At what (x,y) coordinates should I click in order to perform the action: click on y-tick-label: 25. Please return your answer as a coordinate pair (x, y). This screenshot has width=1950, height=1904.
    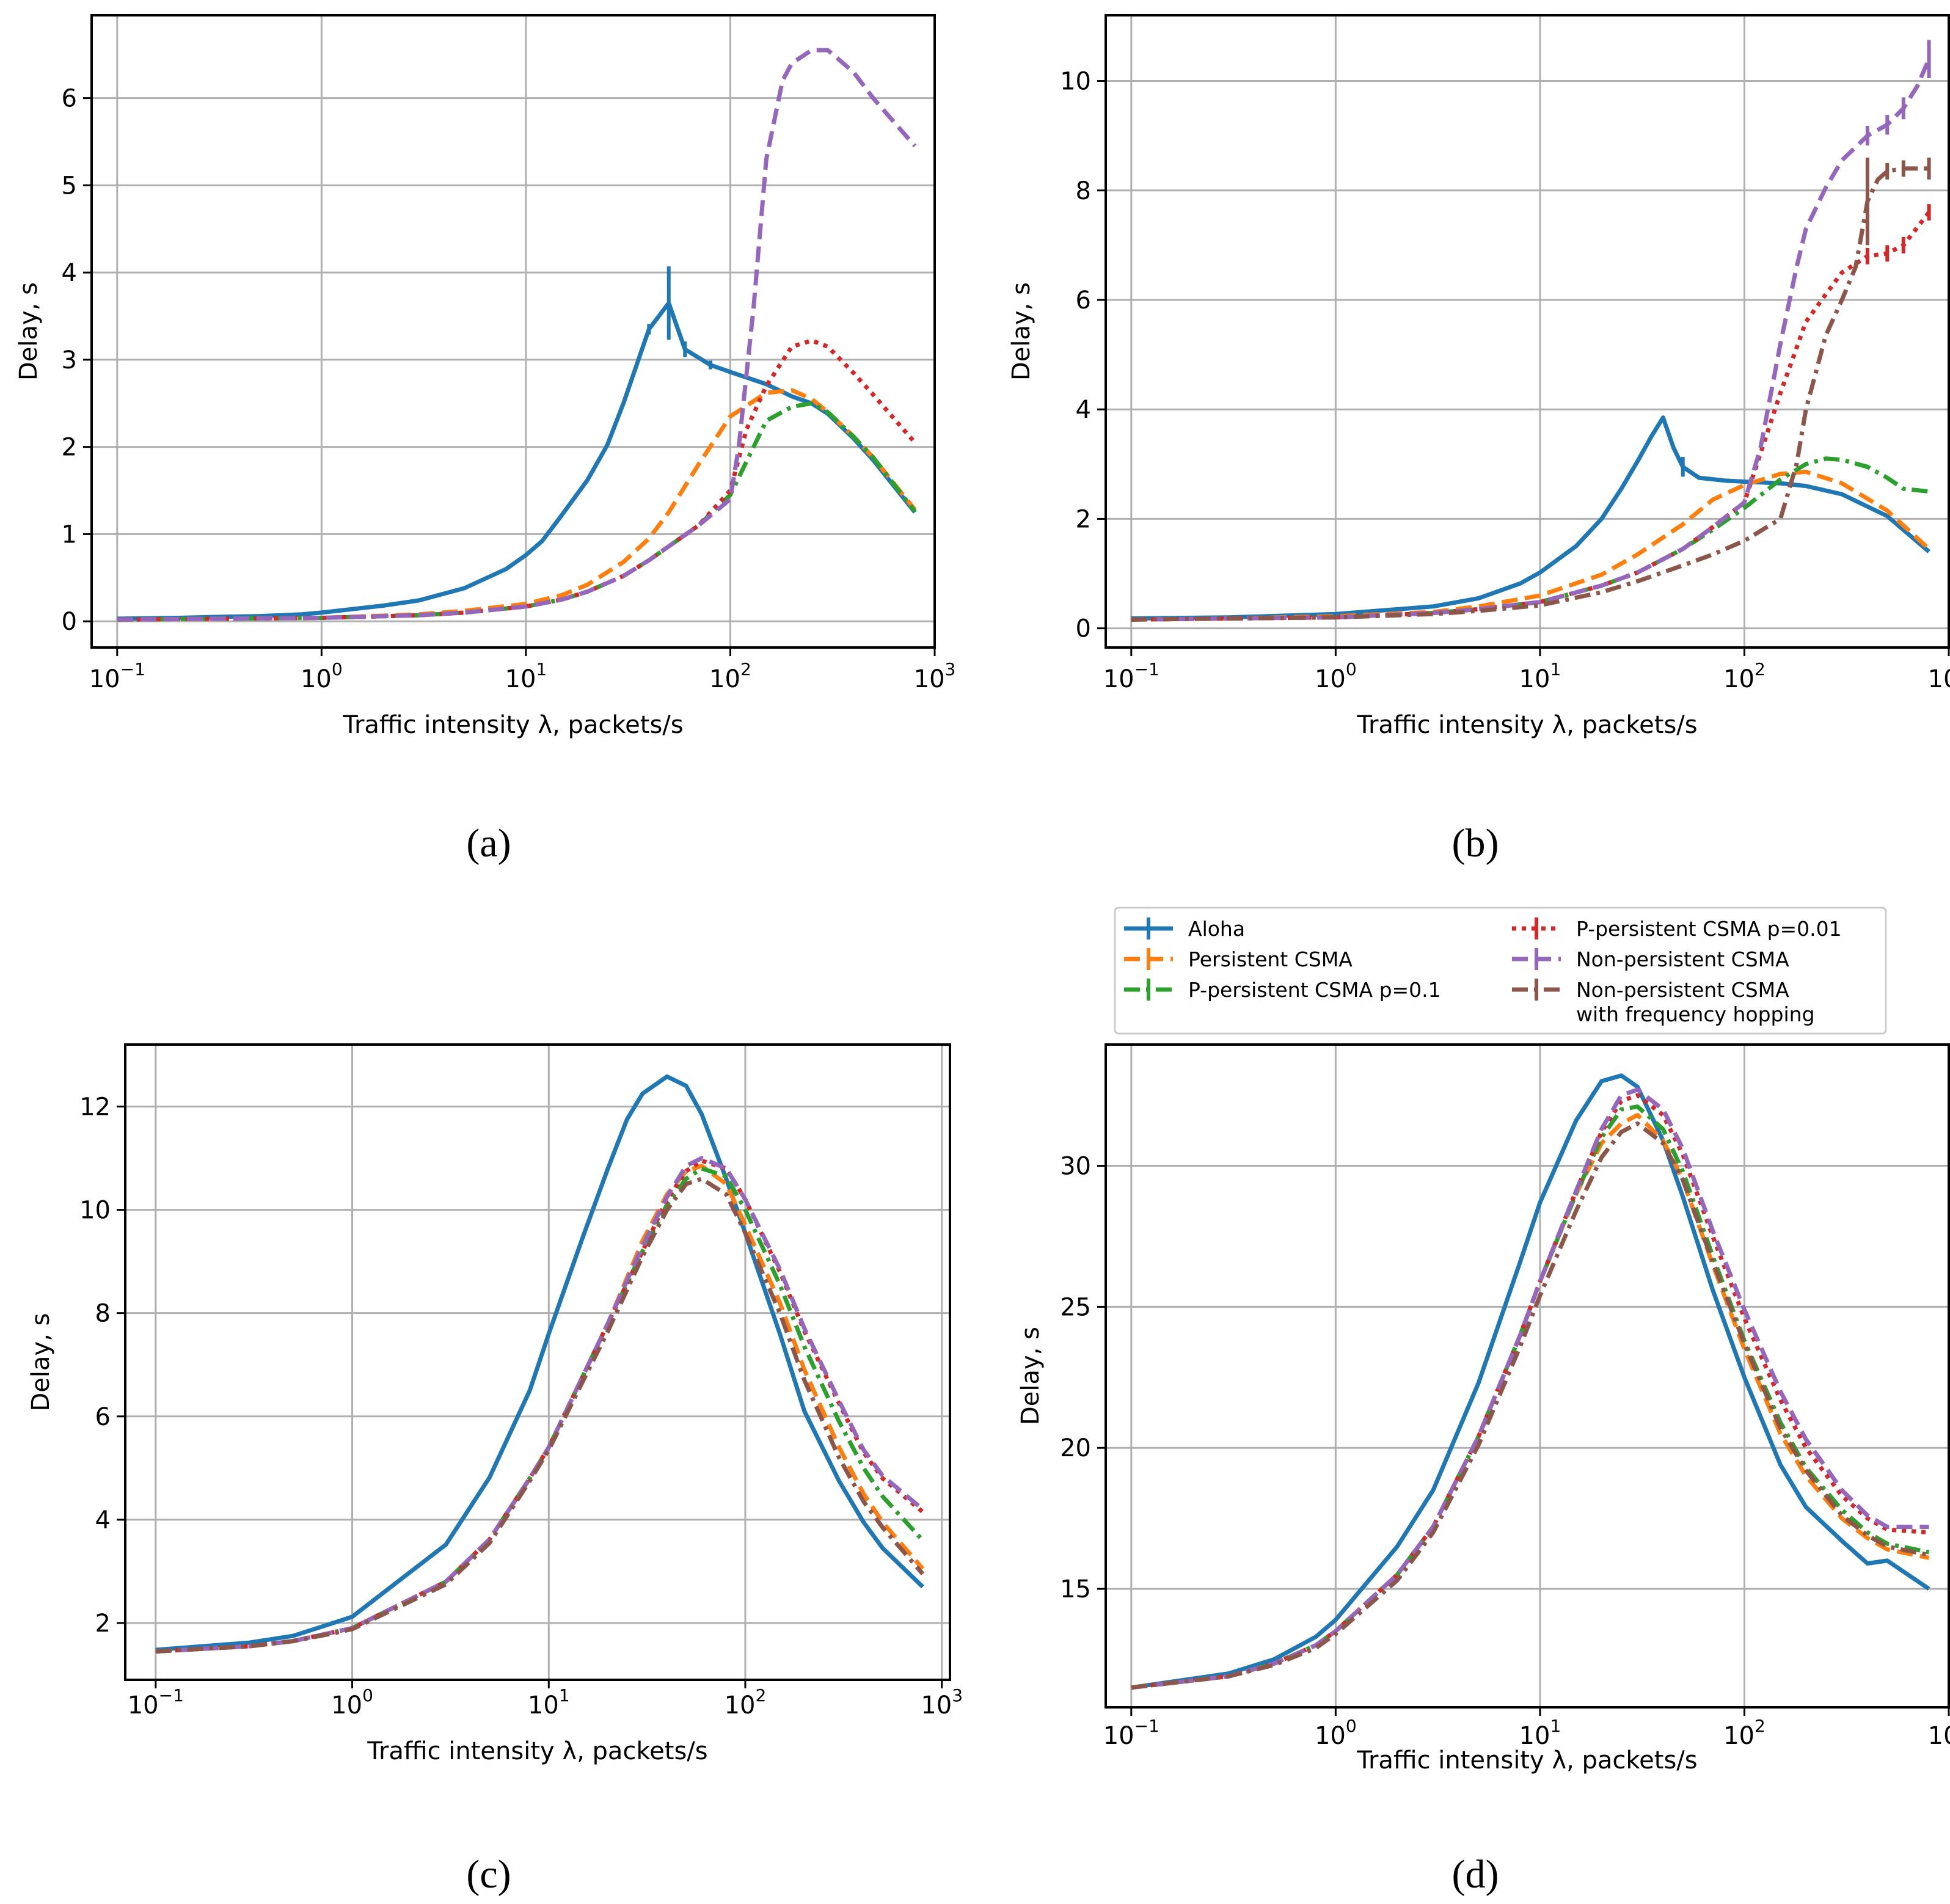
    Looking at the image, I should click on (1075, 1307).